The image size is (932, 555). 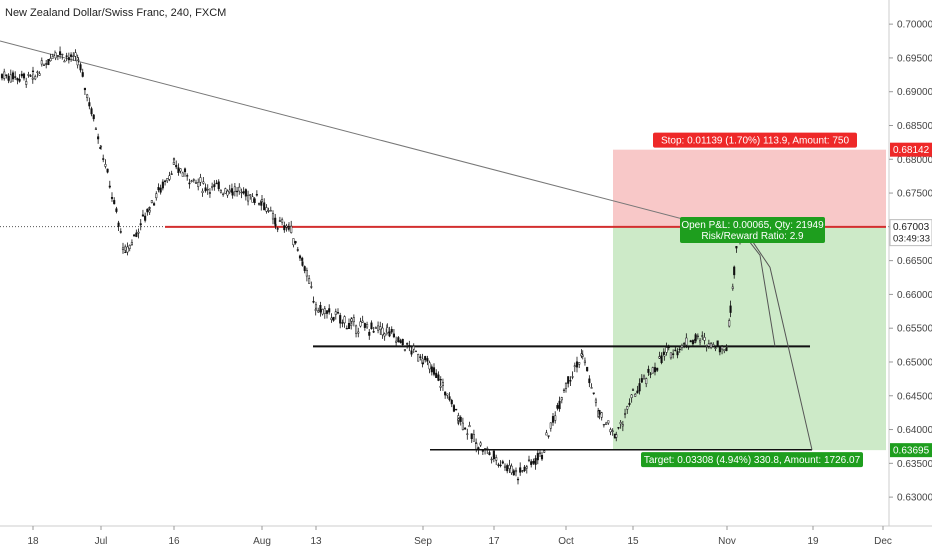 I want to click on stop-zone, so click(x=749, y=188).